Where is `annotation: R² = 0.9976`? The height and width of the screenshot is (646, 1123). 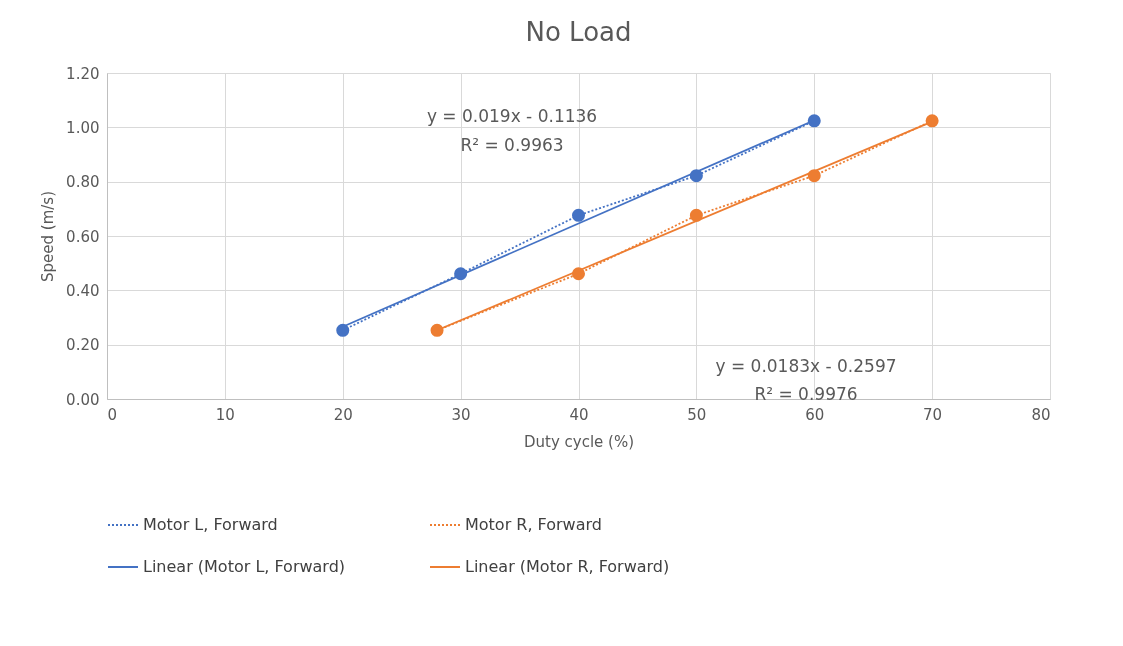
annotation: R² = 0.9976 is located at coordinates (806, 394).